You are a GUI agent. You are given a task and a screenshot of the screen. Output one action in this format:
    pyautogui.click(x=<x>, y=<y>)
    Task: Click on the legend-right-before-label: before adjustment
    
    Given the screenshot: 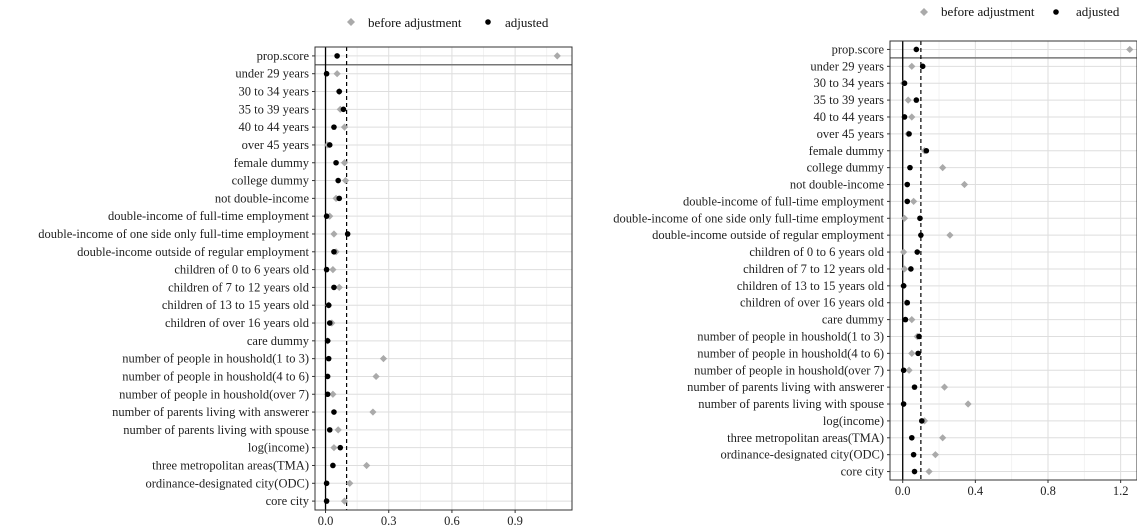 What is the action you would take?
    pyautogui.click(x=988, y=11)
    